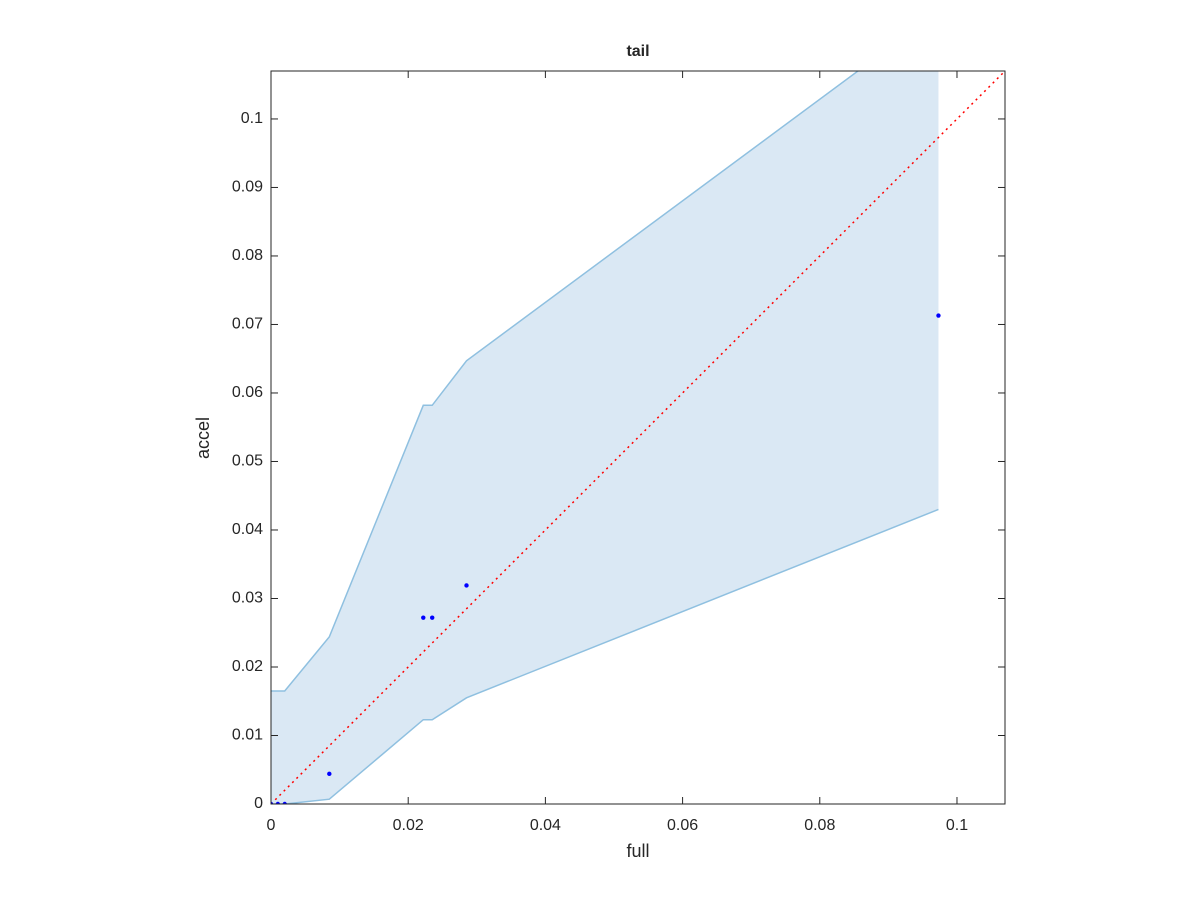 This screenshot has height=900, width=1200. What do you see at coordinates (271, 825) in the screenshot?
I see `x-tick-label: 0` at bounding box center [271, 825].